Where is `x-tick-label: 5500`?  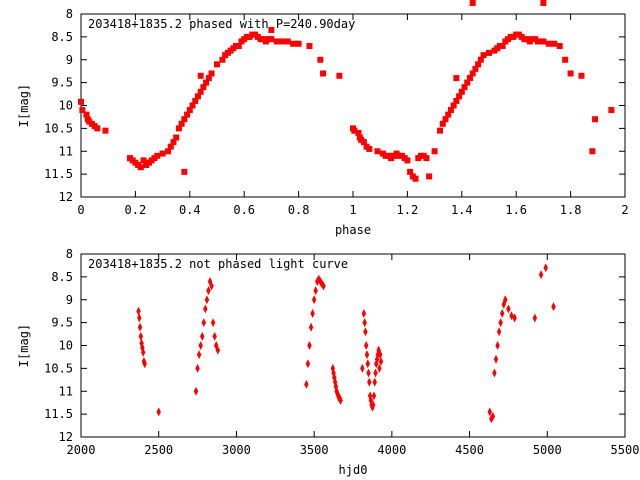
x-tick-label: 5500 is located at coordinates (625, 450).